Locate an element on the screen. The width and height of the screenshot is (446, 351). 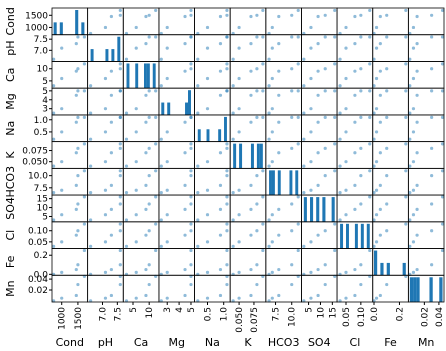
y-tick-label: 15 is located at coordinates (42, 200).